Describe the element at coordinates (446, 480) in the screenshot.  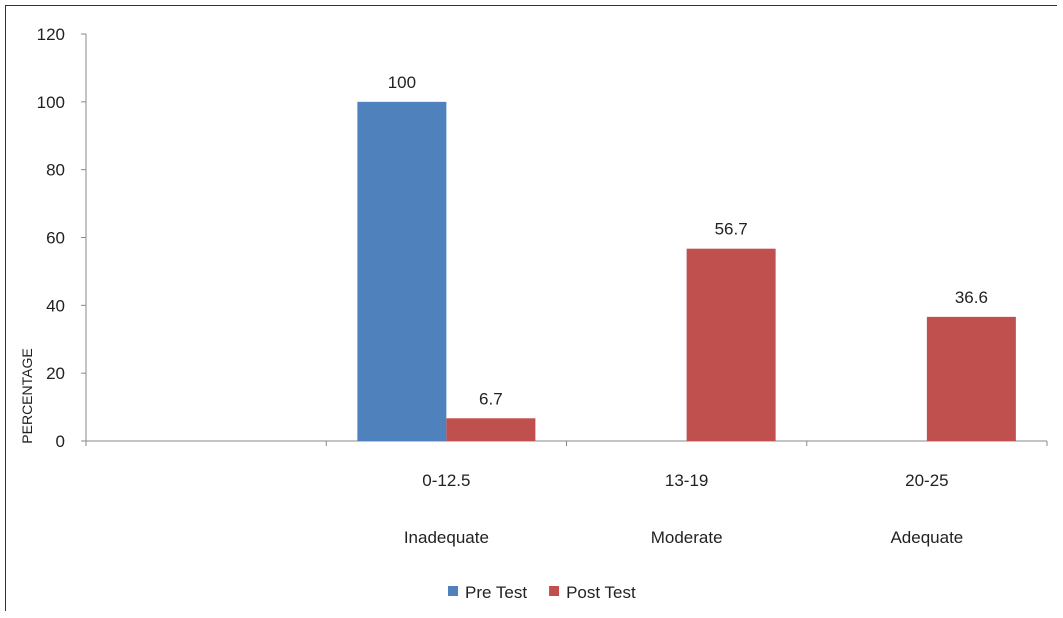
I see `x-tick-label: 0-12.5` at that location.